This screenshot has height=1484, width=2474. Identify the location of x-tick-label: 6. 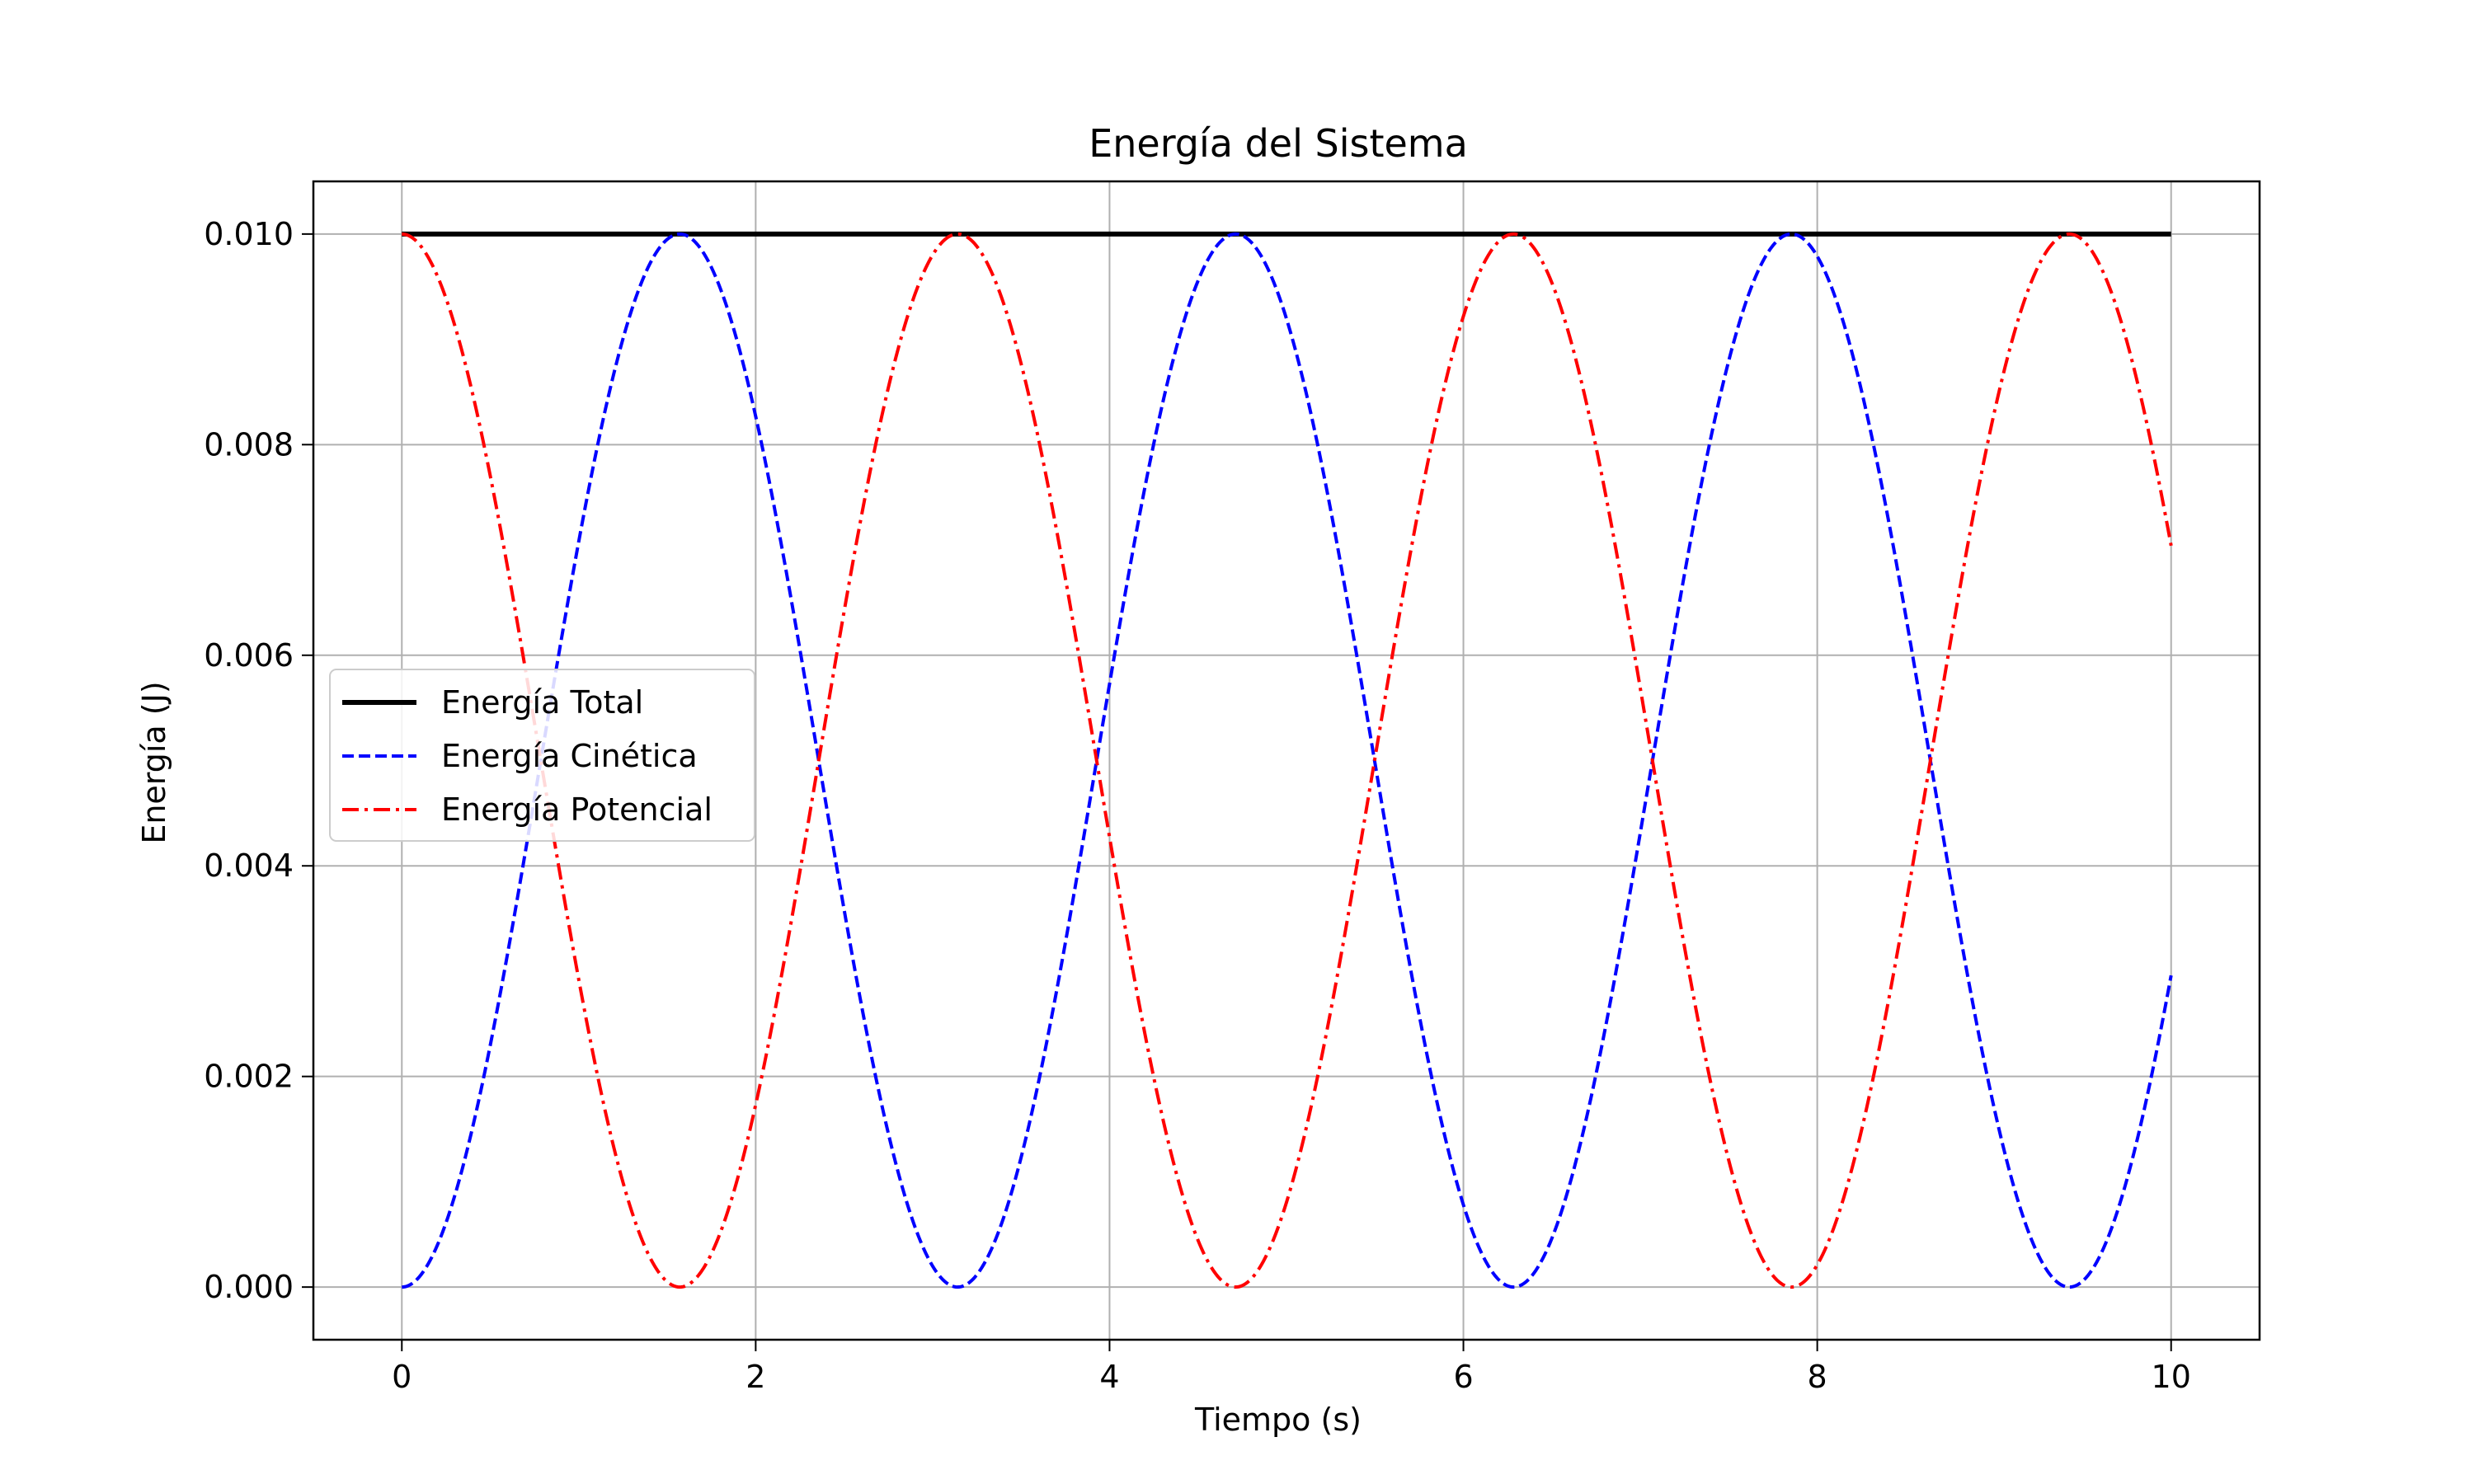
(1463, 1377).